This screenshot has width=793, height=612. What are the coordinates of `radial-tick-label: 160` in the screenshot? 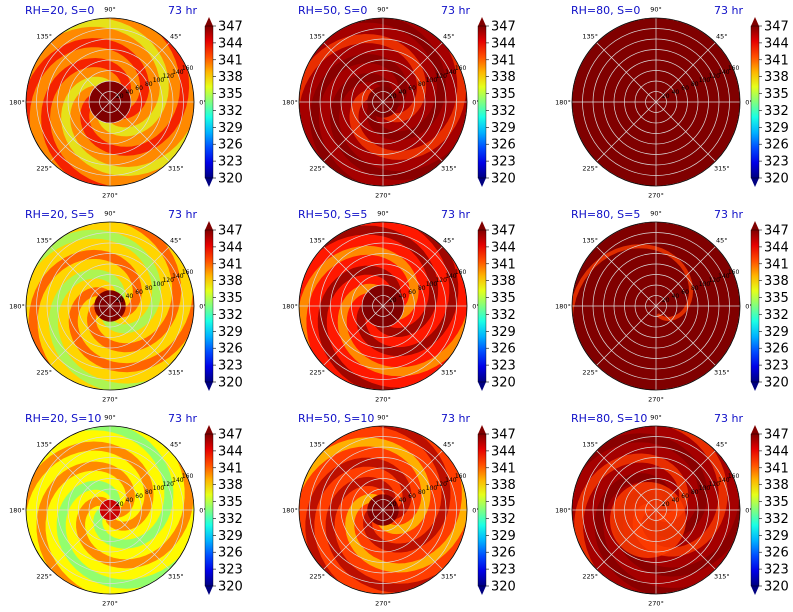 It's located at (188, 476).